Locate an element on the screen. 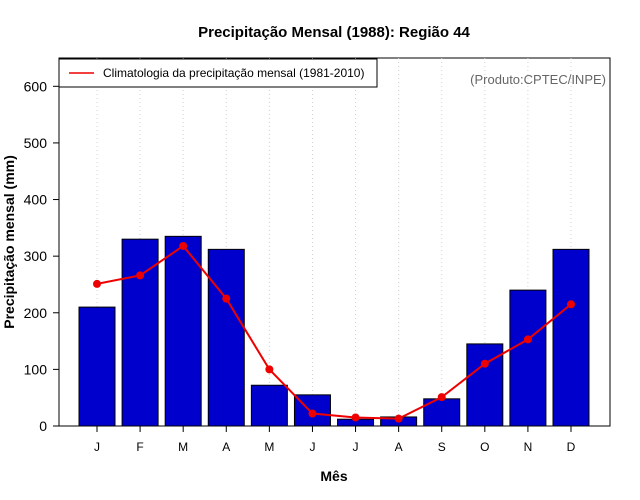 This screenshot has height=500, width=640. x-axis-title: Mês is located at coordinates (333, 476).